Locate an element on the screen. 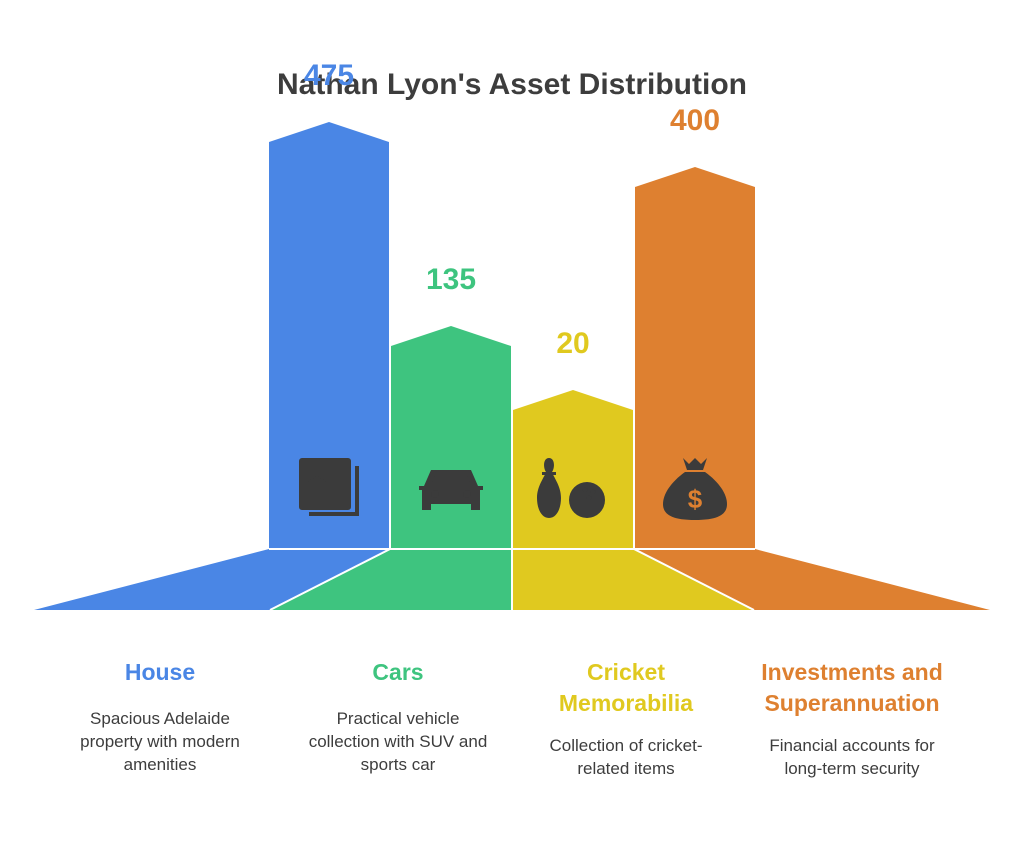 This screenshot has width=1024, height=856. description-2: collection with SUV and is located at coordinates (398, 741).